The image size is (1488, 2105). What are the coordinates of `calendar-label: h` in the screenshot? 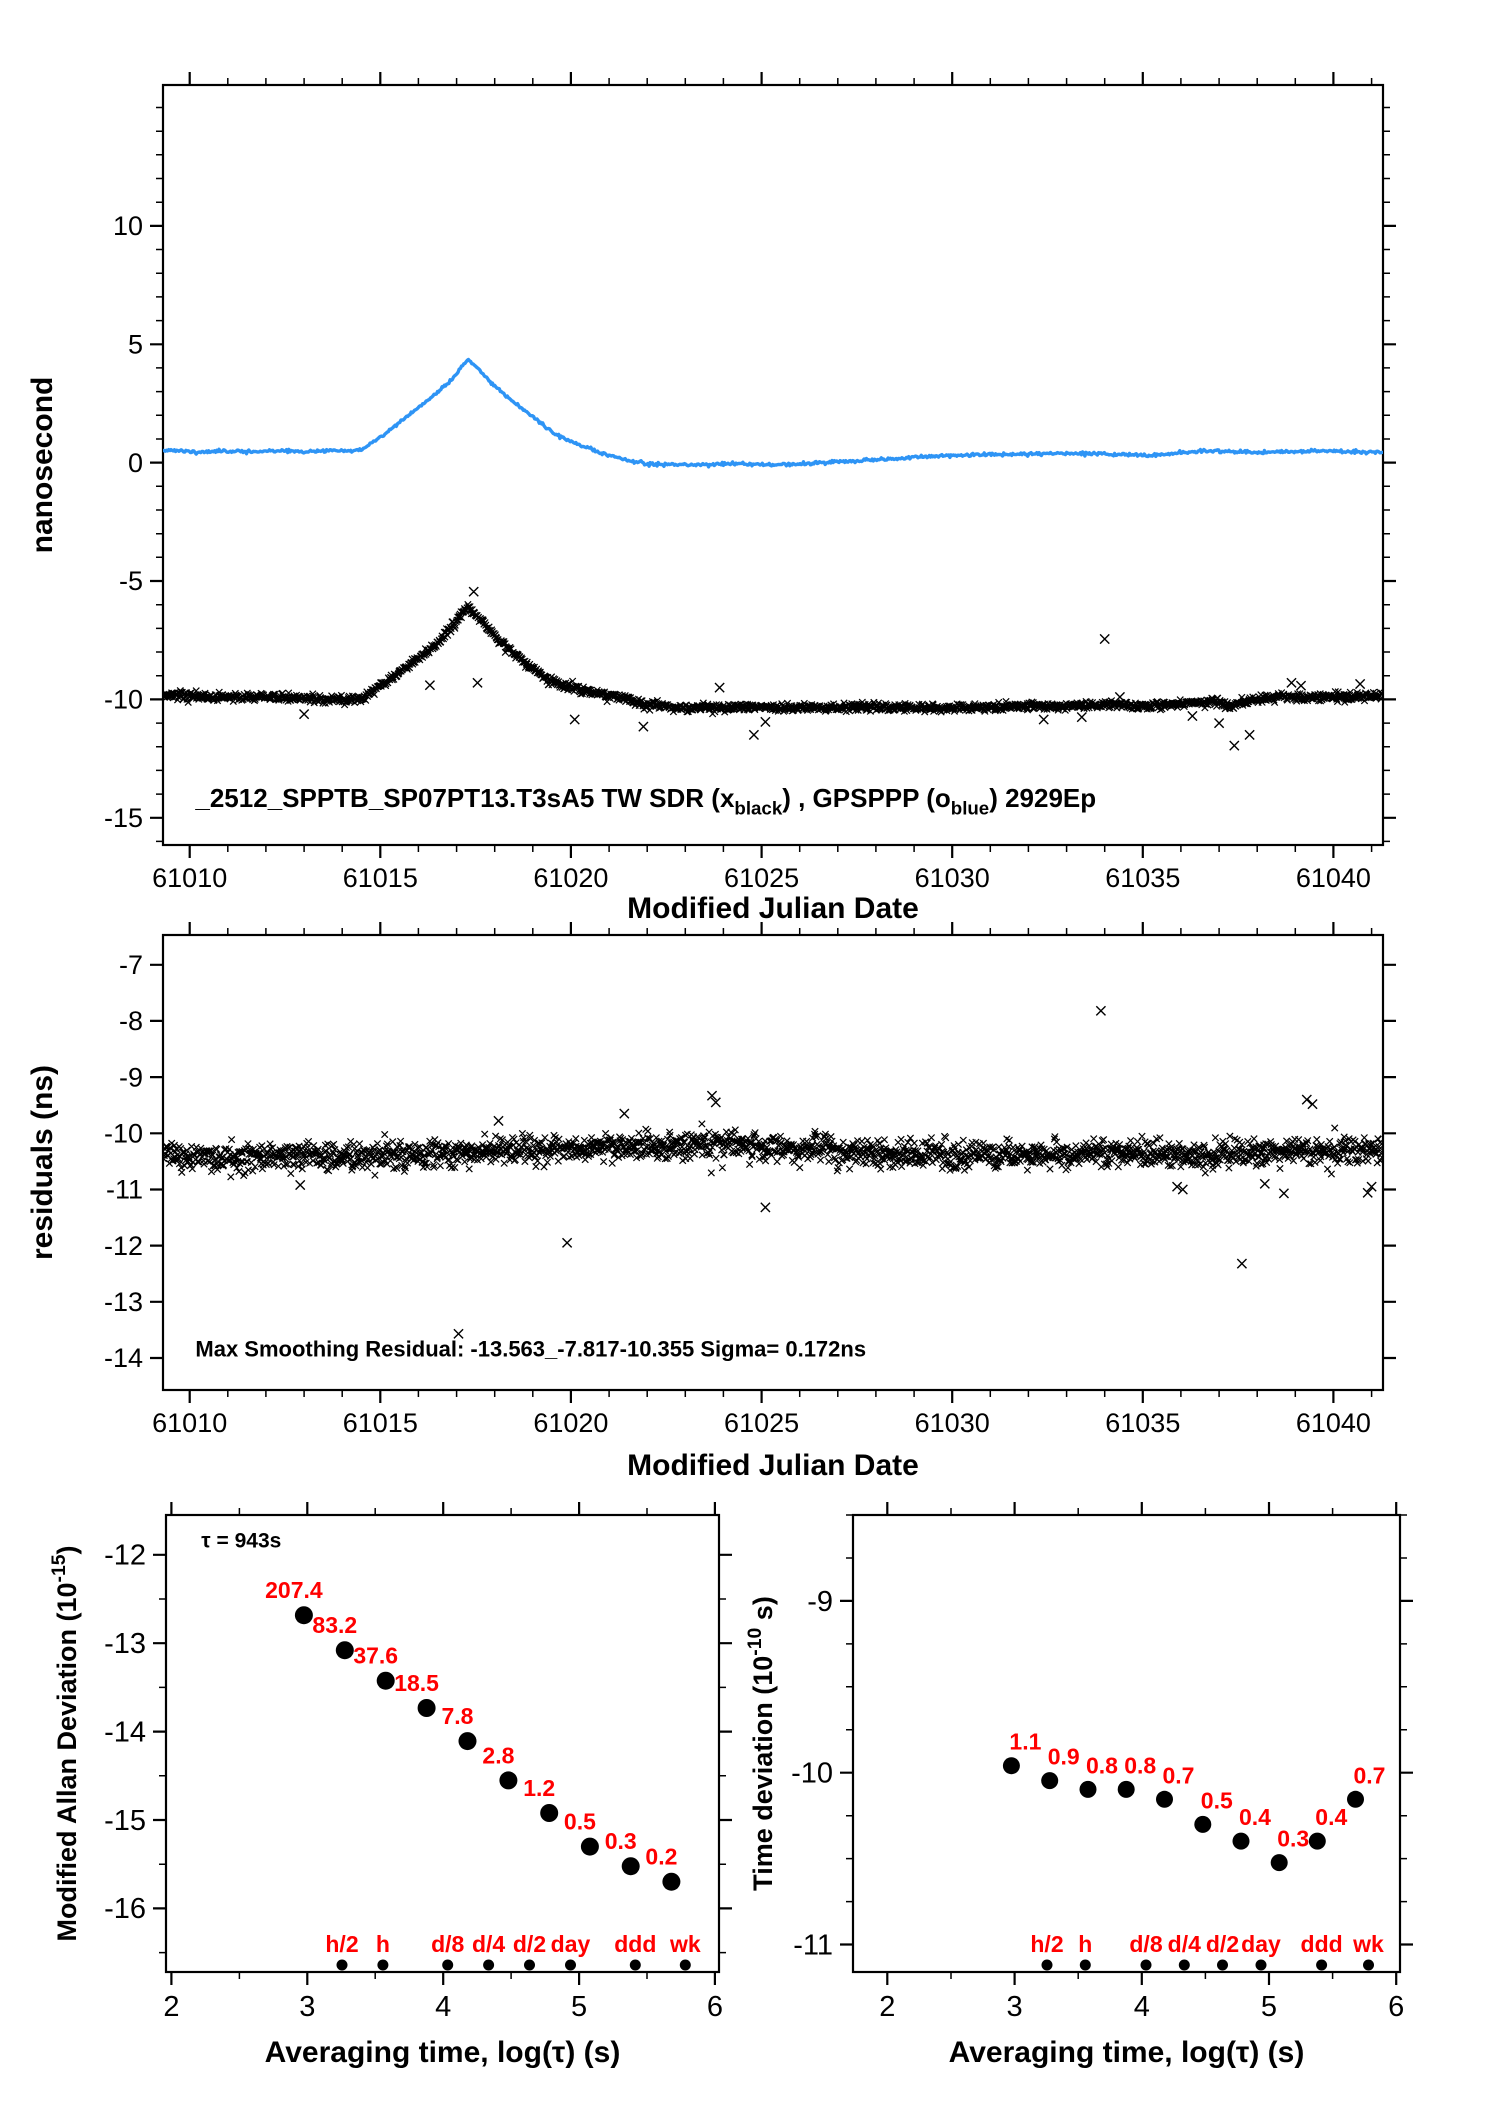 It's located at (383, 1944).